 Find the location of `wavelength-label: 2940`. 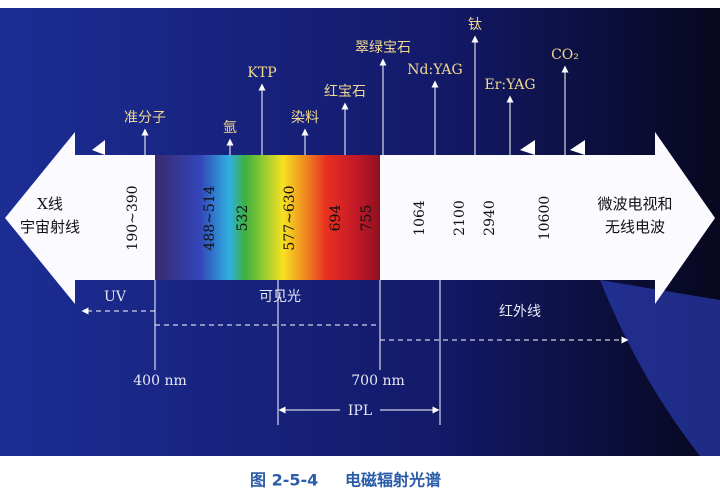

wavelength-label: 2940 is located at coordinates (490, 218).